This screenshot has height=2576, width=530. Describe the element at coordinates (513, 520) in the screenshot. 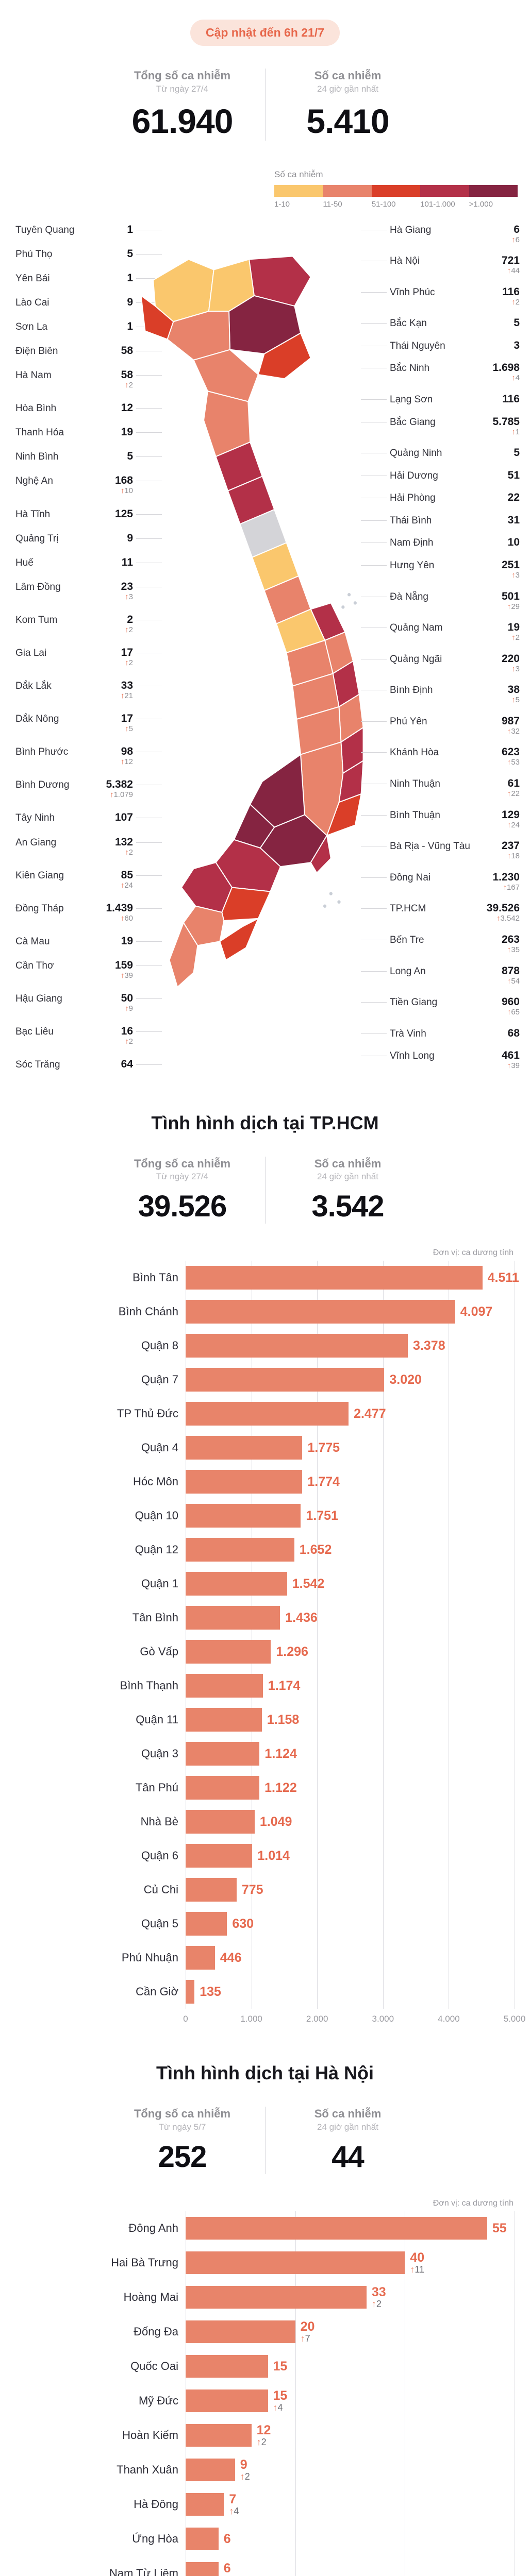

I see `province-case-count: 31` at that location.